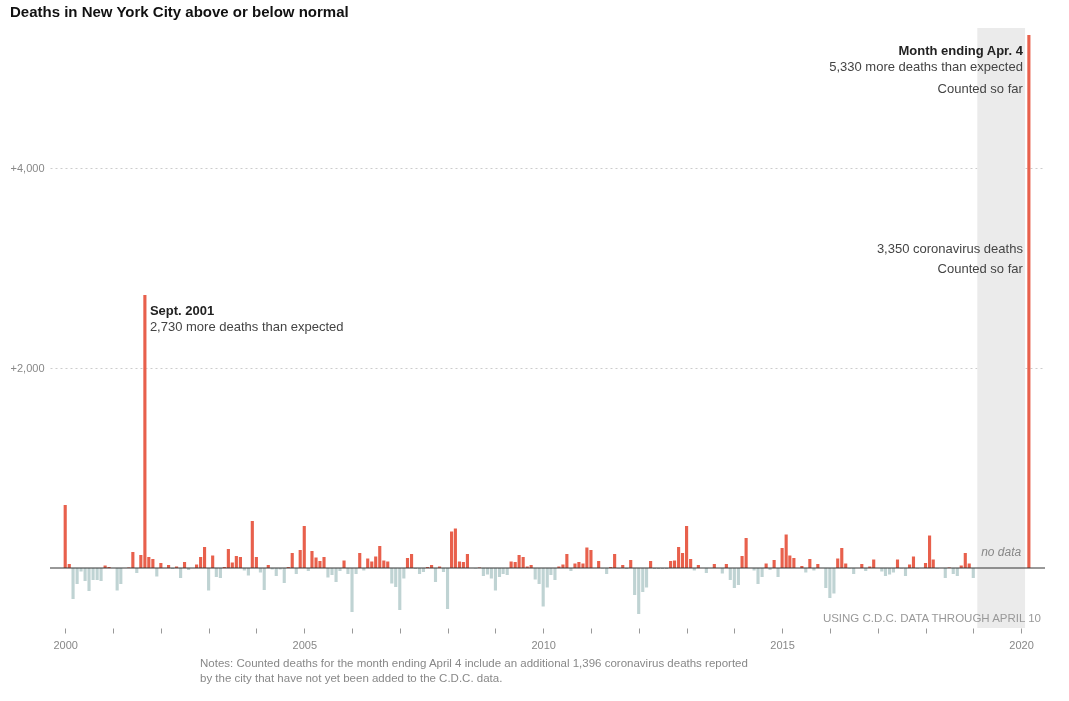 Image resolution: width=1069 pixels, height=701 pixels. I want to click on x-tick-label: 2000, so click(65, 644).